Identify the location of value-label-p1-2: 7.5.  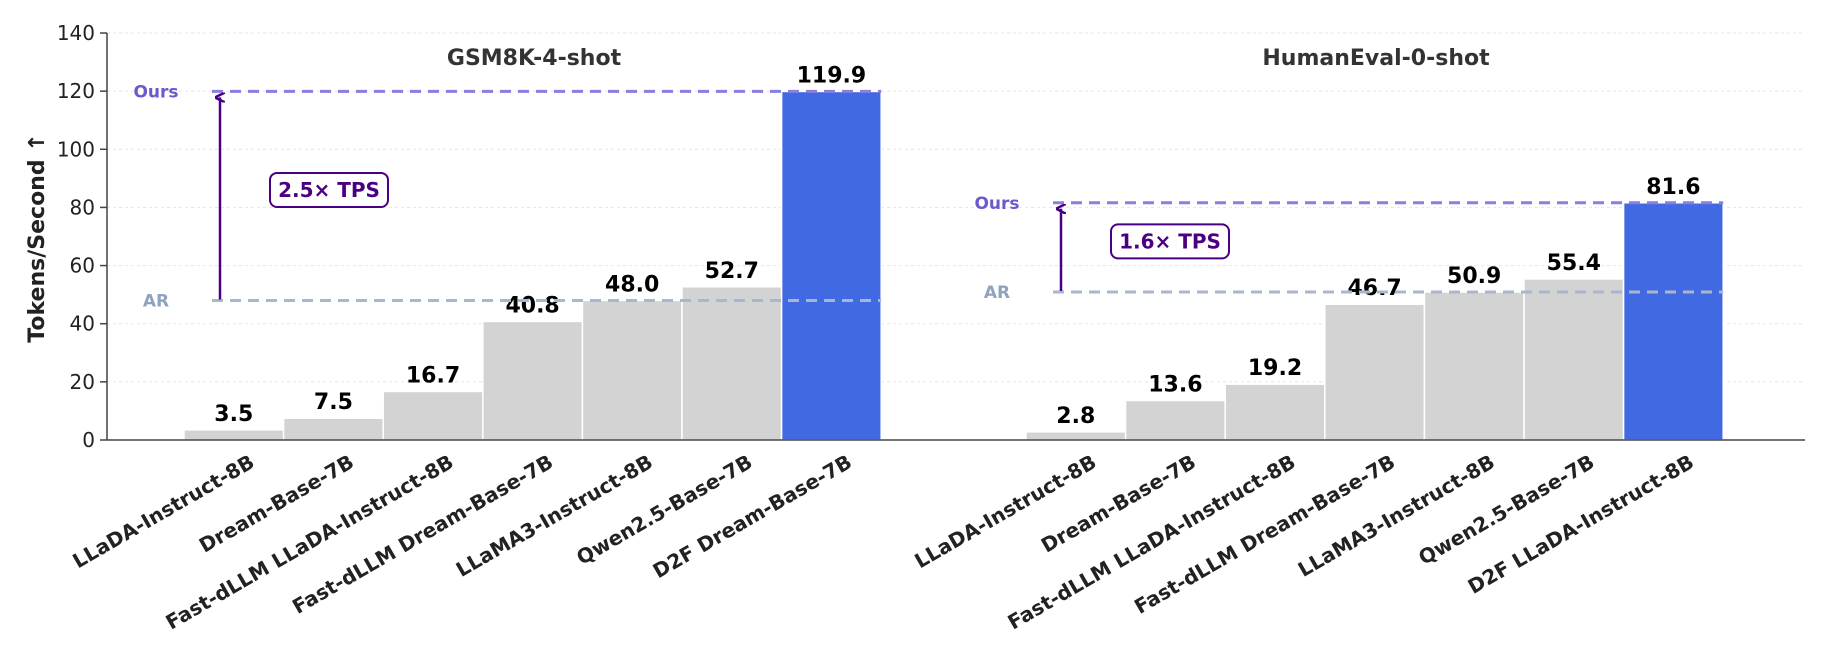
(333, 402).